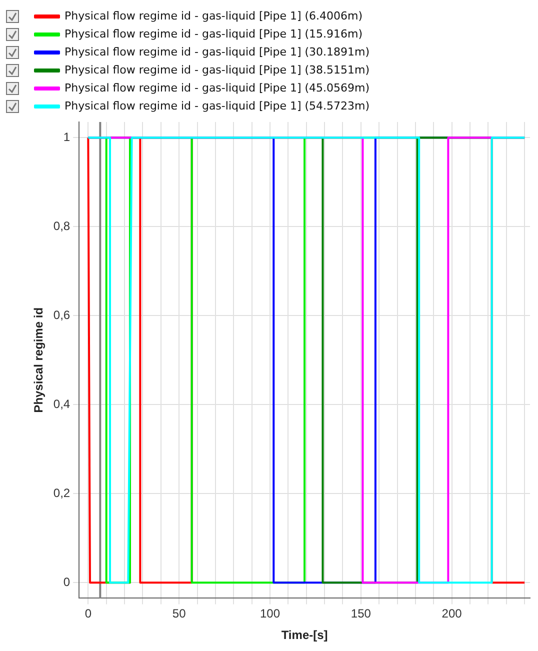 This screenshot has height=651, width=538. What do you see at coordinates (270, 613) in the screenshot?
I see `x-tick-label: 100` at bounding box center [270, 613].